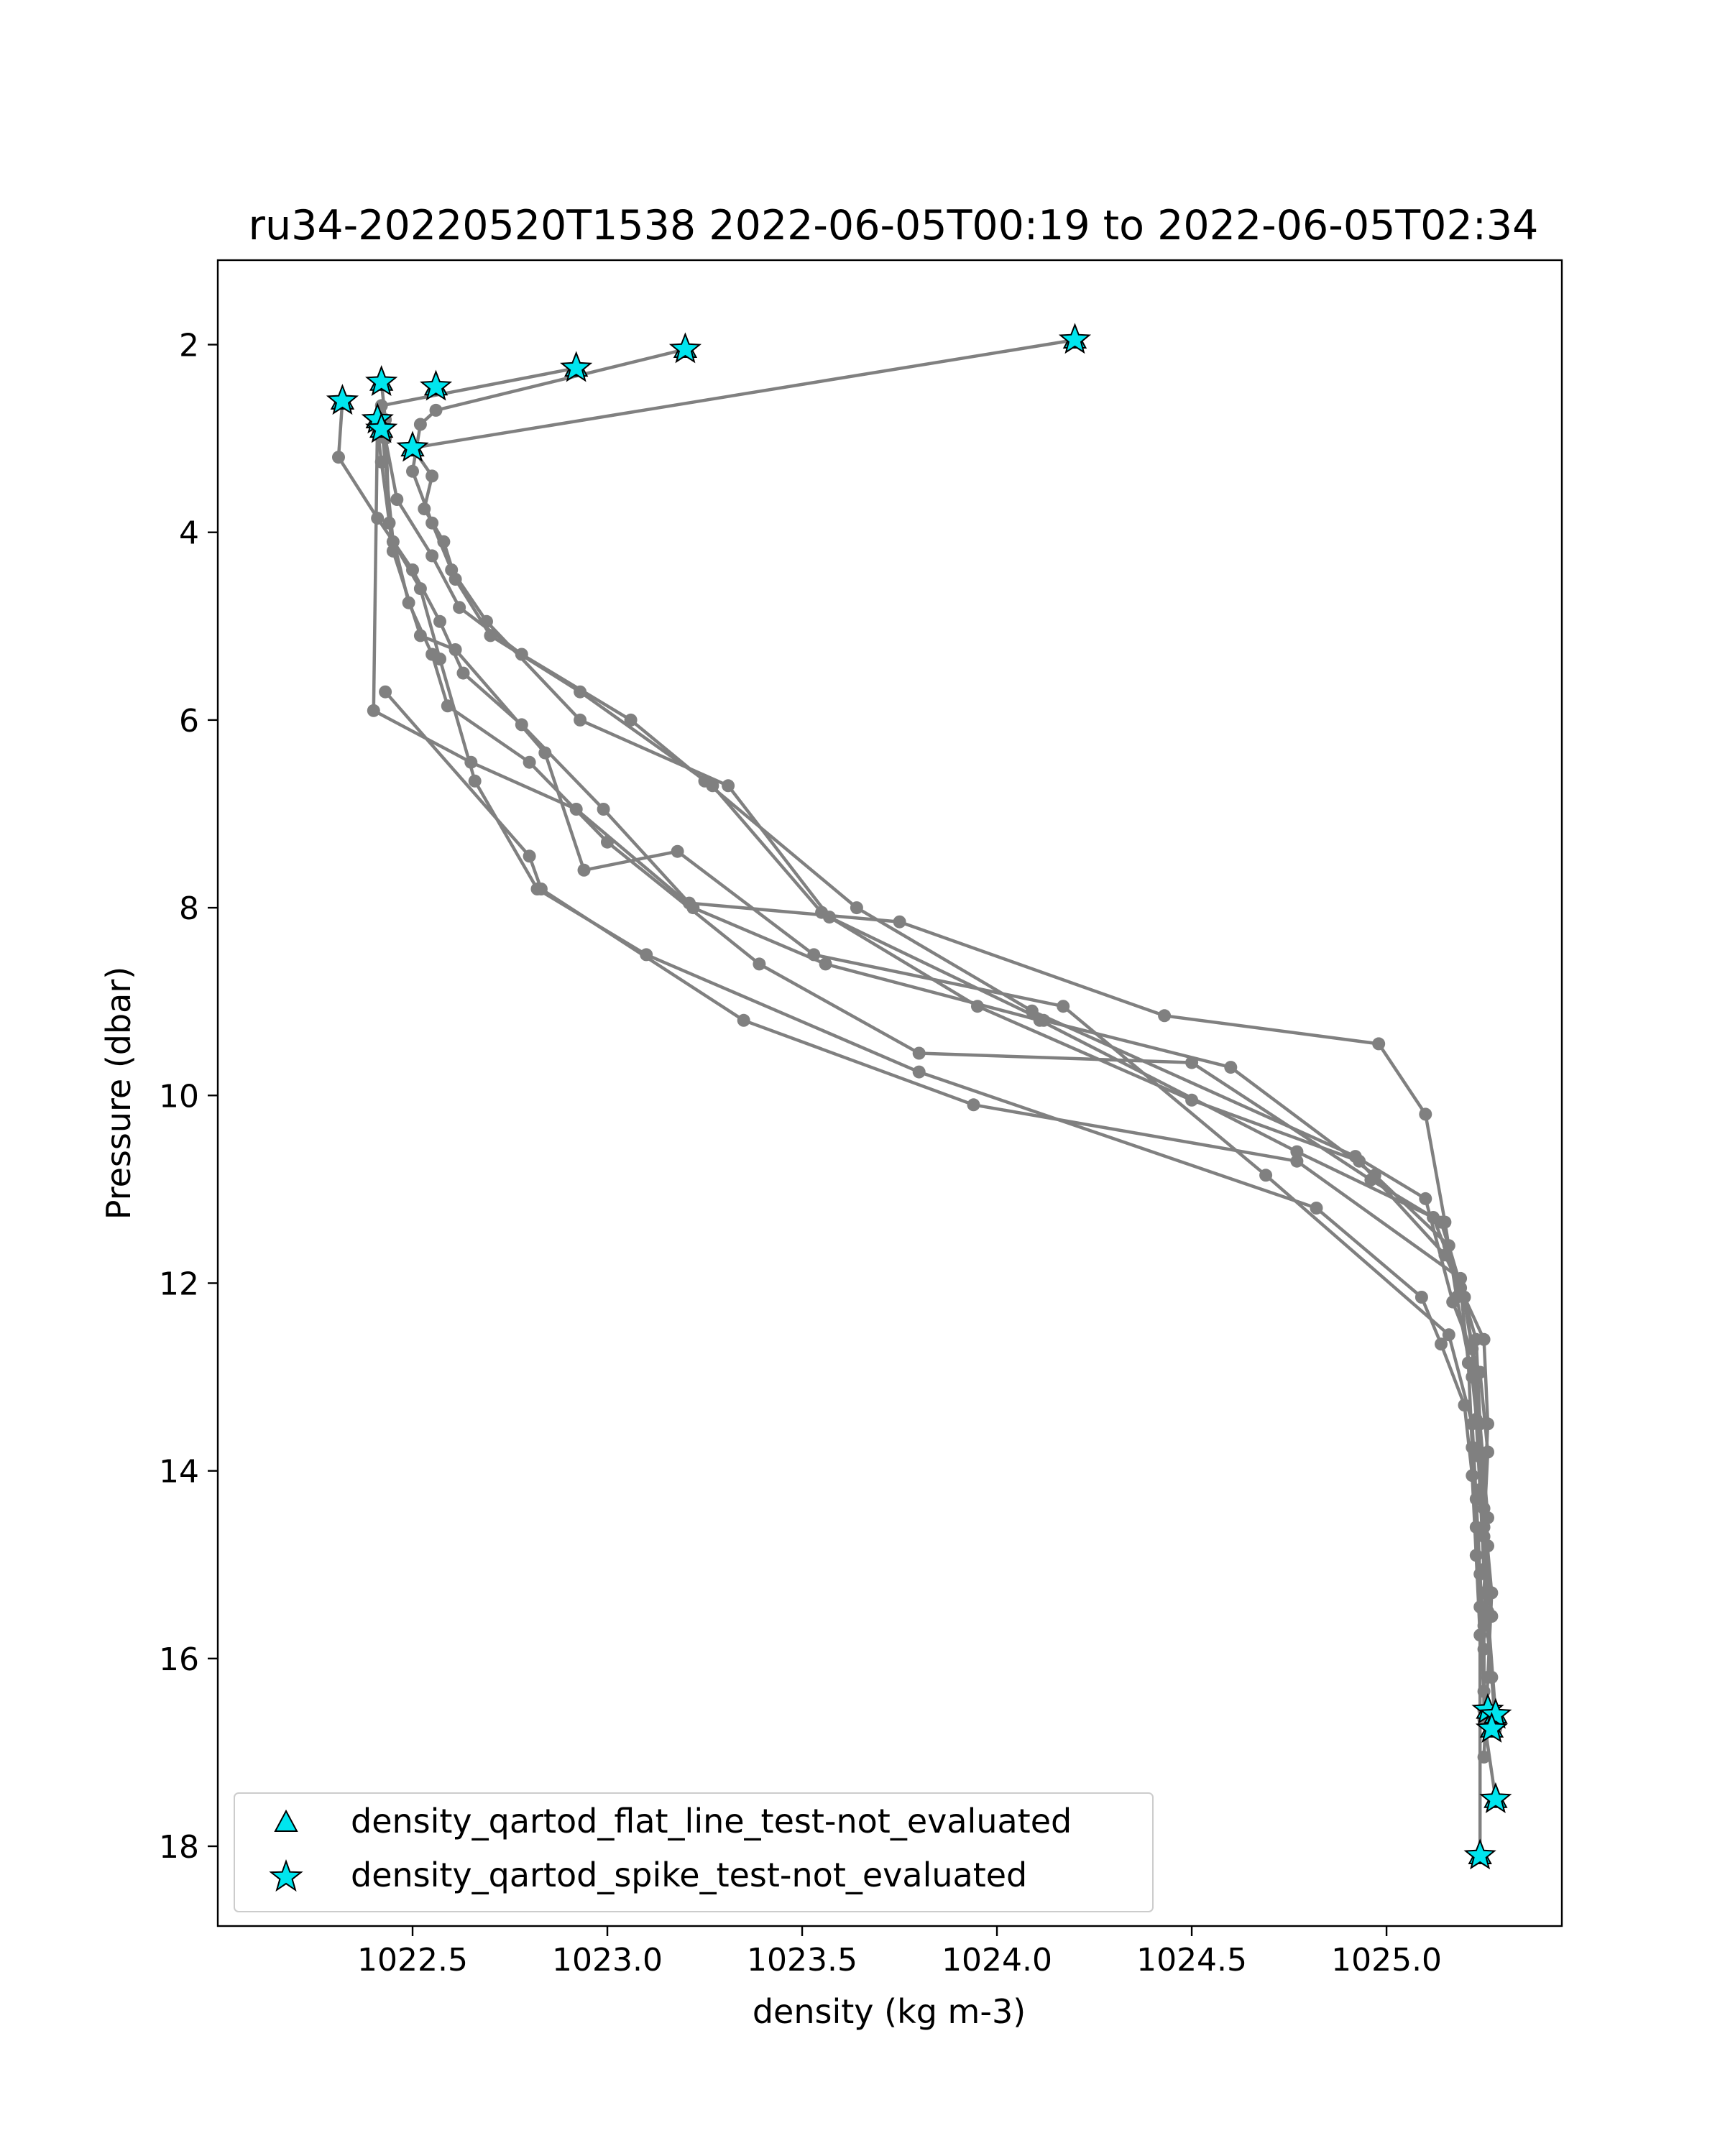  Describe the element at coordinates (179, 1847) in the screenshot. I see `y-tick-label: 18` at that location.